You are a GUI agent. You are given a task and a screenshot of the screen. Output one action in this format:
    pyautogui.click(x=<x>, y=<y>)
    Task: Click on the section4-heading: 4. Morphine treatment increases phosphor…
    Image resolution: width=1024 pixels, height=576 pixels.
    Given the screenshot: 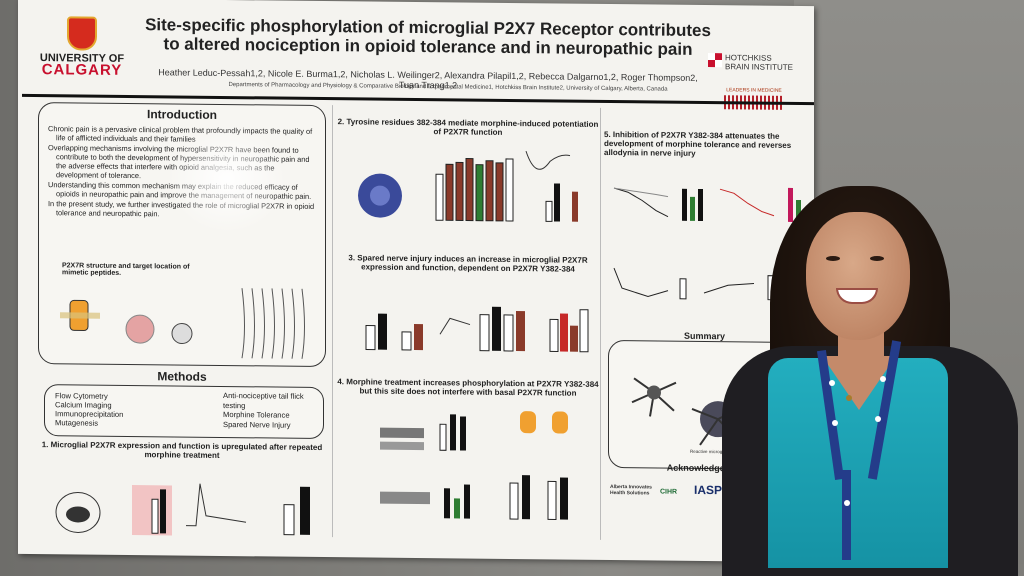 What is the action you would take?
    pyautogui.click(x=468, y=387)
    